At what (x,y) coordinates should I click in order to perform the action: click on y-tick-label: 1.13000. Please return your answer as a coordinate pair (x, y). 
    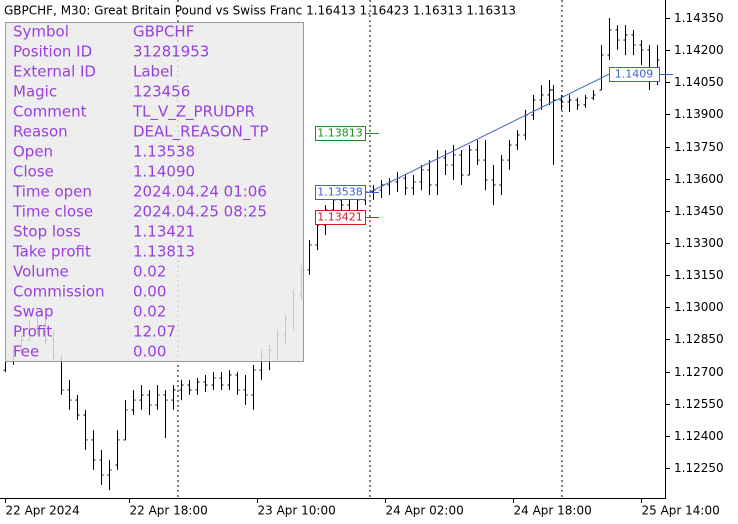
    Looking at the image, I should click on (699, 307).